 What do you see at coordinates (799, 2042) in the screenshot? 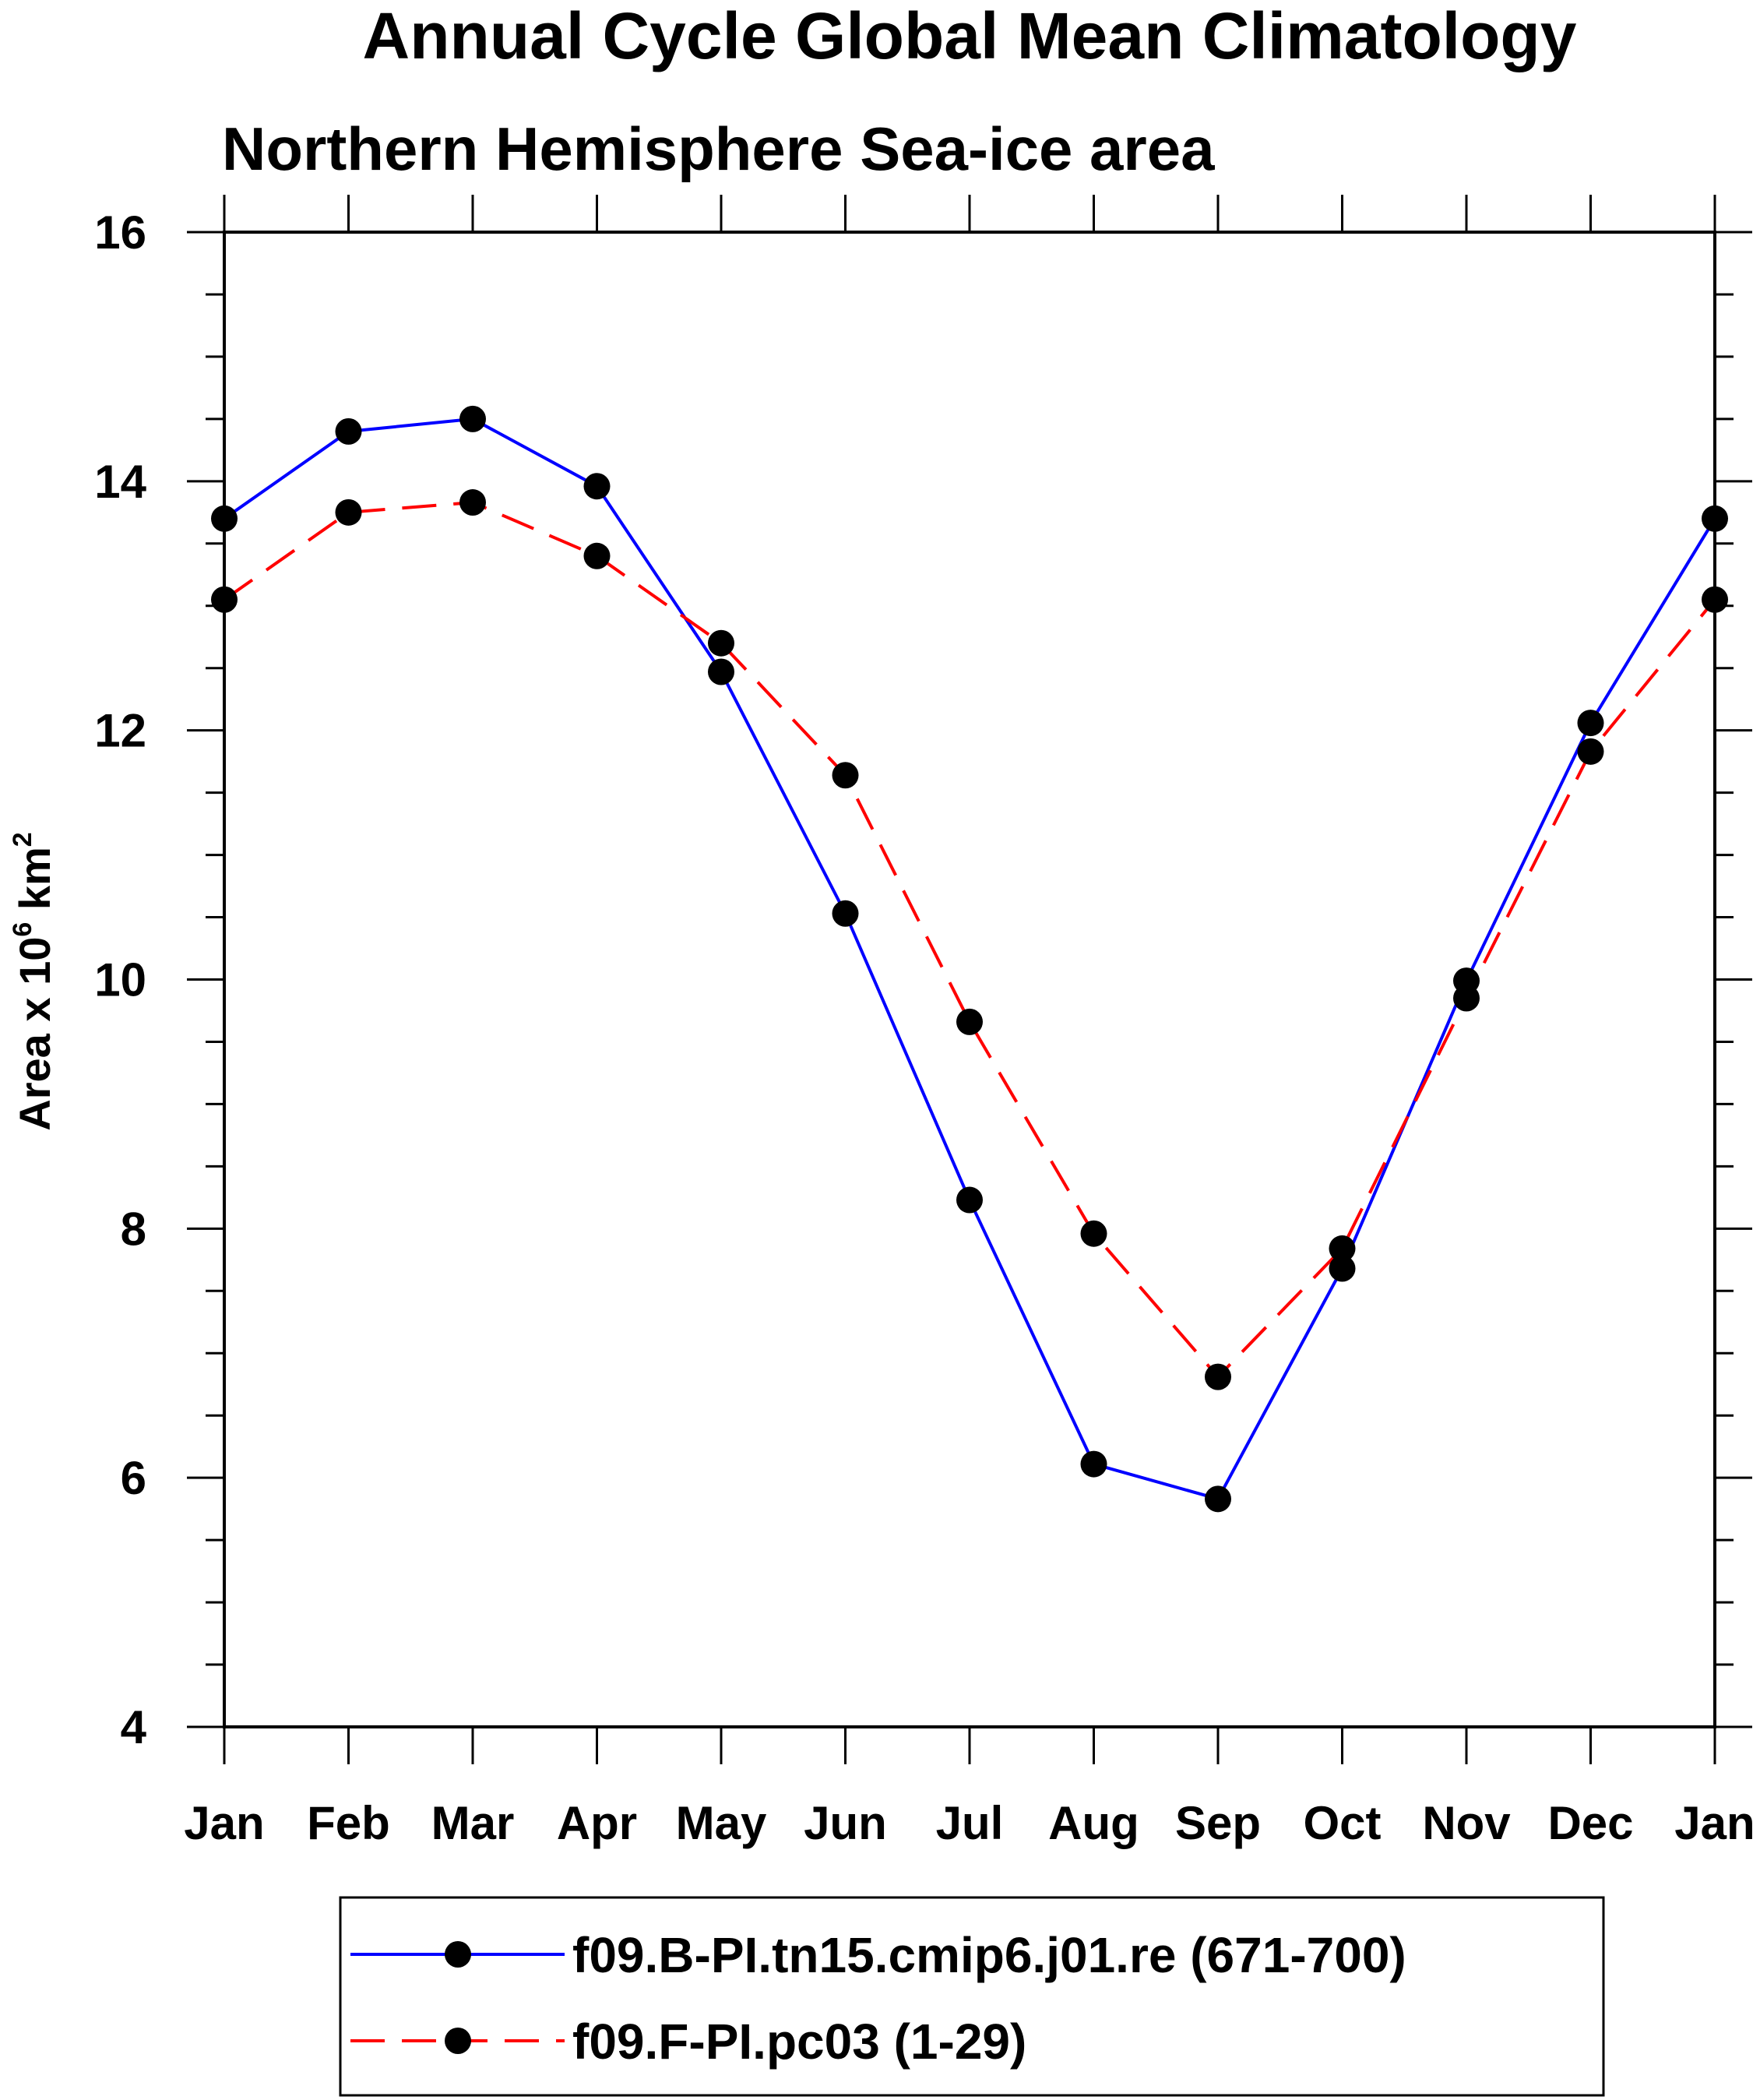
I see `legend-label-1: f09.F-PI.pc03 (1-29)` at bounding box center [799, 2042].